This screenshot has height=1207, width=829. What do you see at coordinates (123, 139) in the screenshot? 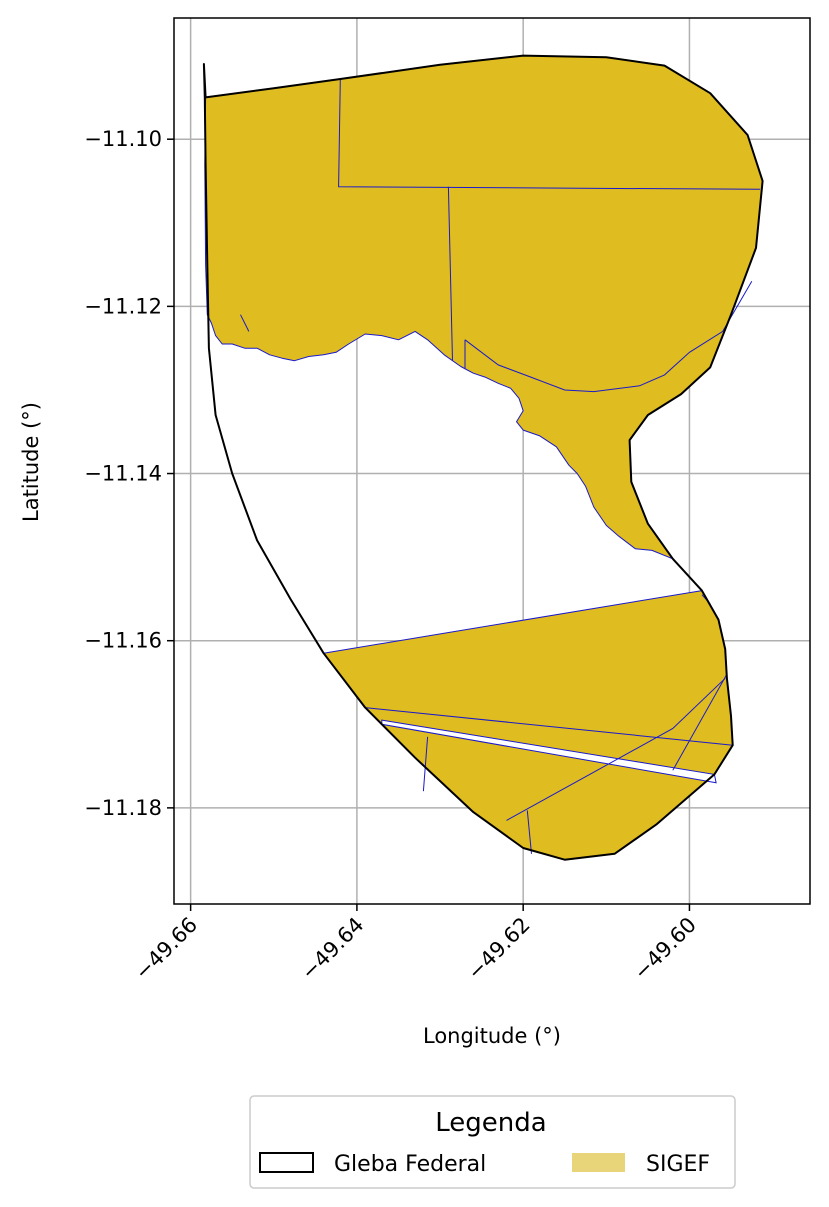
I see `y-tick-label: −11.10` at bounding box center [123, 139].